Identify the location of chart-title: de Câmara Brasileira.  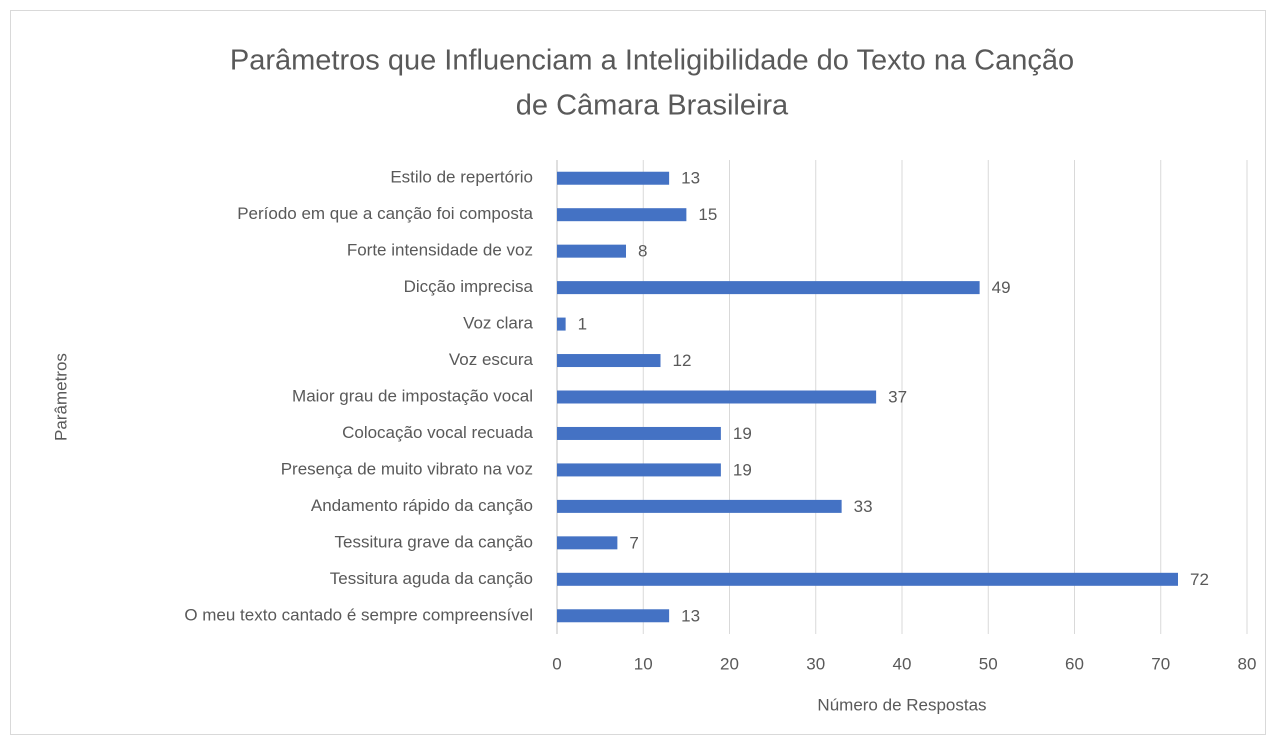
(652, 106).